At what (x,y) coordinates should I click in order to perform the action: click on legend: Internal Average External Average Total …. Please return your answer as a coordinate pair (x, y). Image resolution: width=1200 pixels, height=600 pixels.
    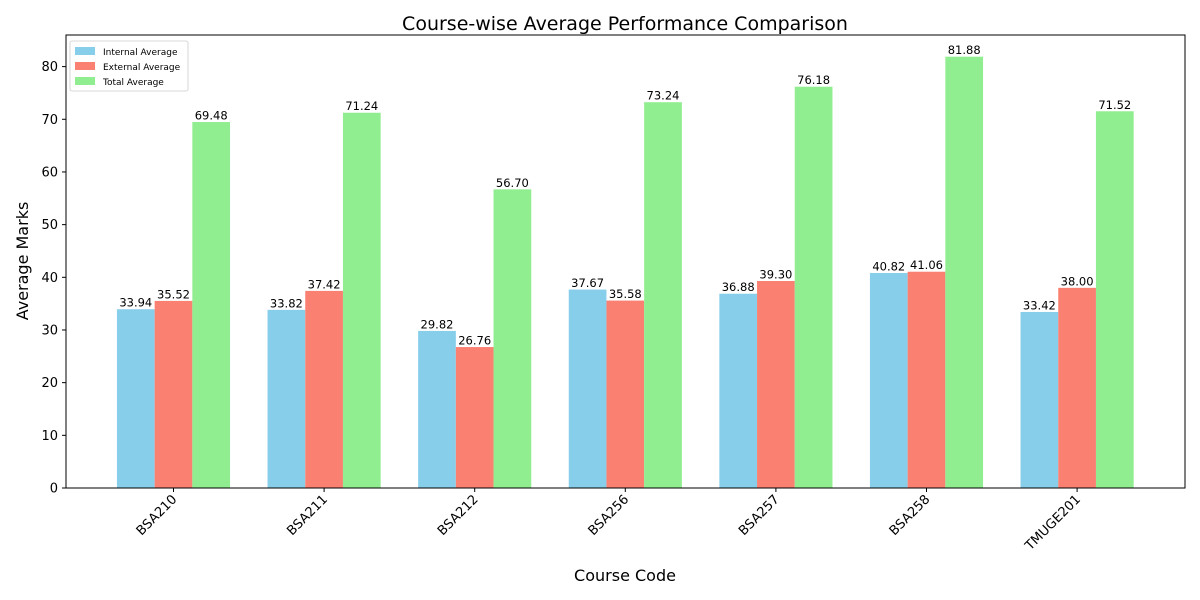
    Looking at the image, I should click on (129, 66).